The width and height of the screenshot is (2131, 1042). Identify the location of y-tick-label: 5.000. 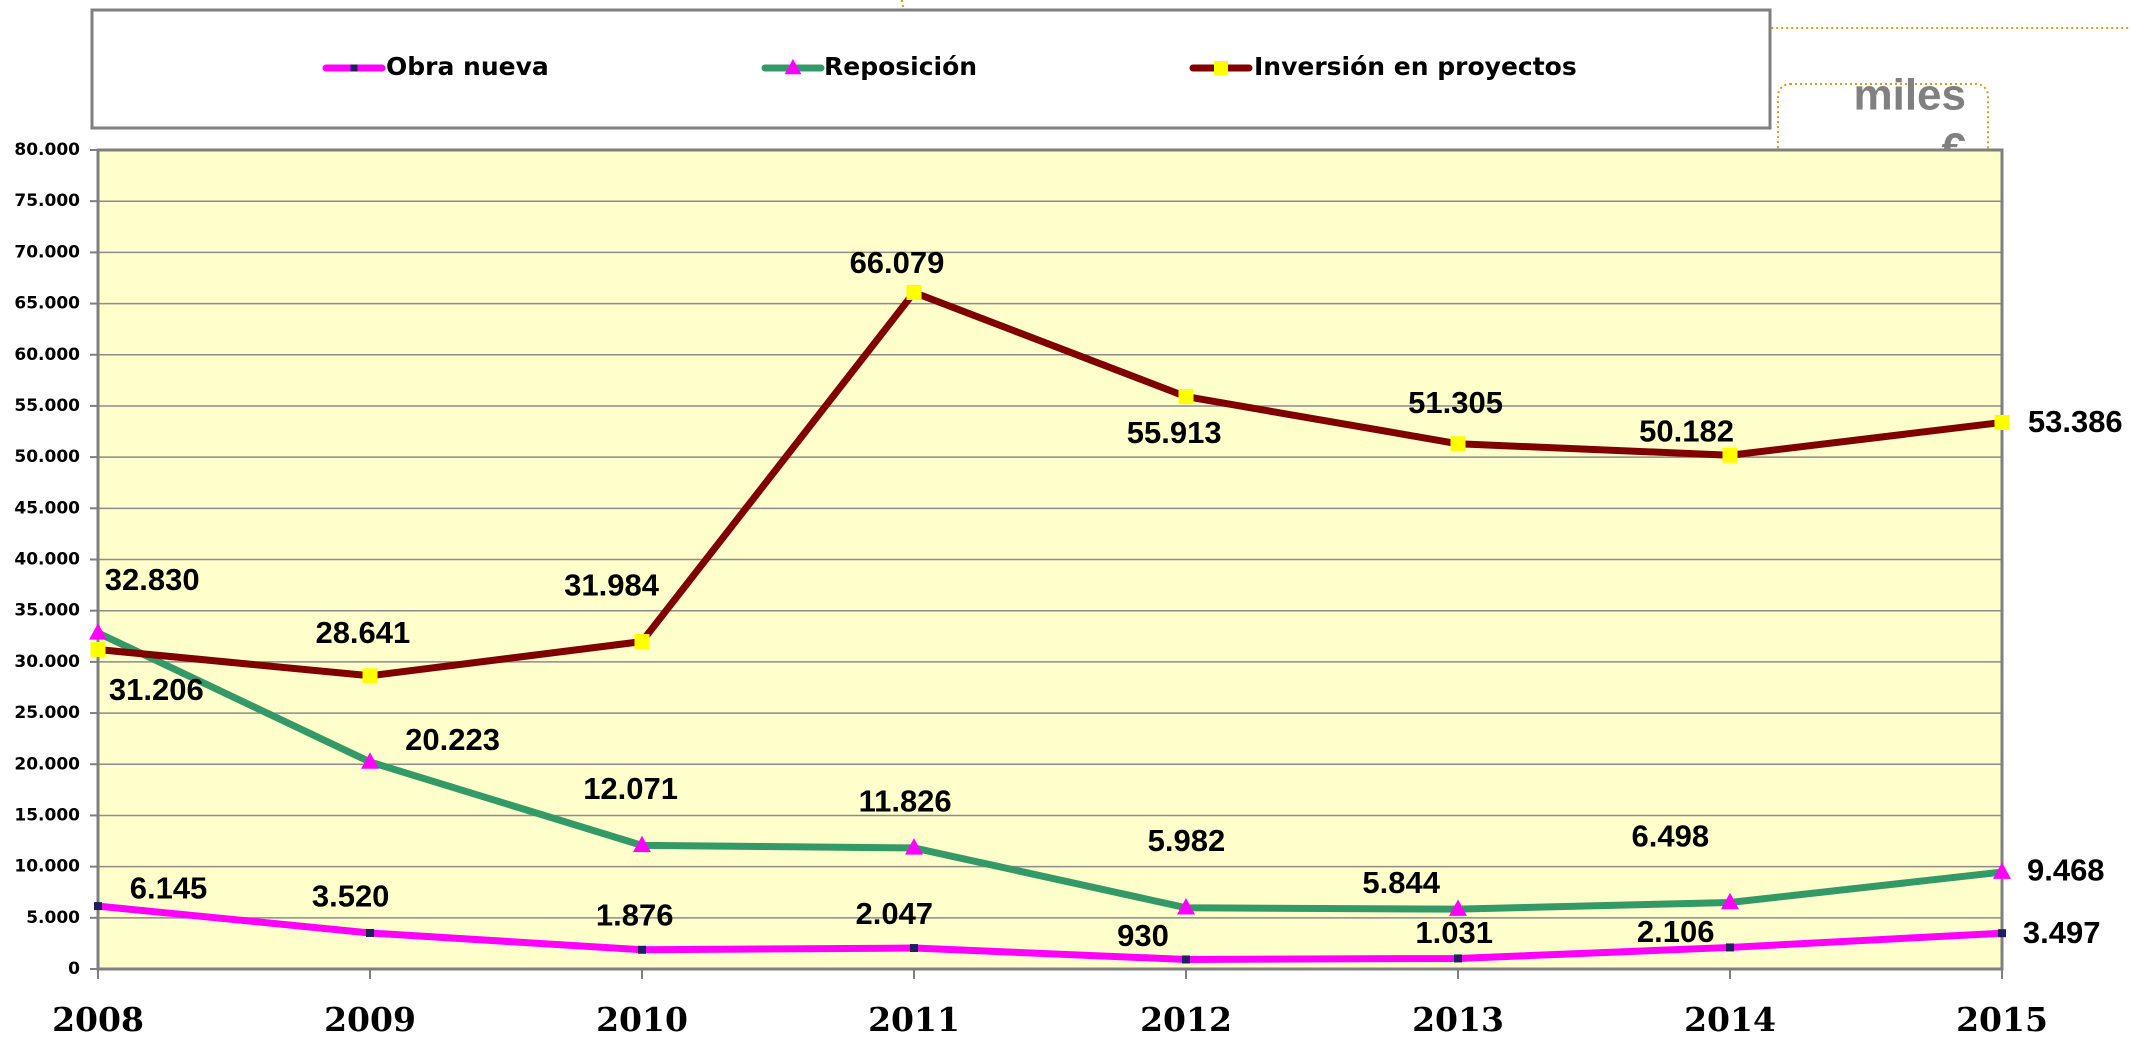
(53, 918).